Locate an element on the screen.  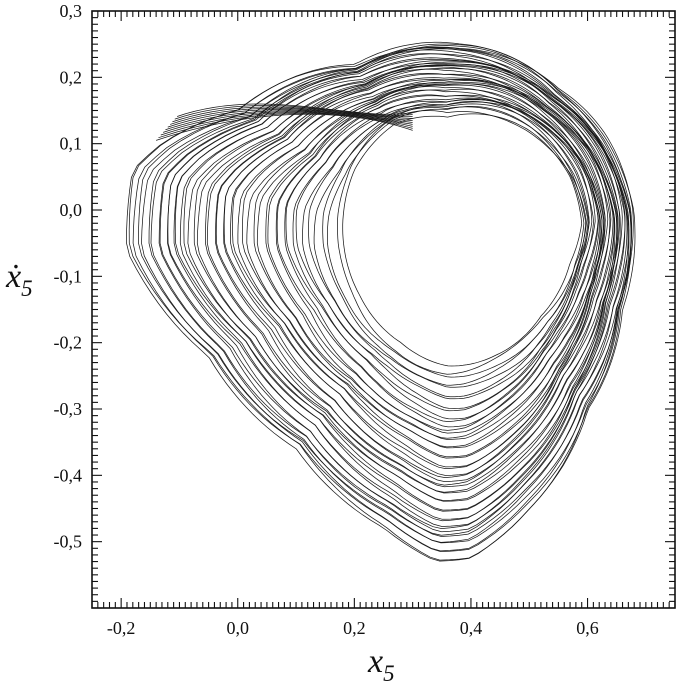
x-tick-label: 0,6 is located at coordinates (587, 628).